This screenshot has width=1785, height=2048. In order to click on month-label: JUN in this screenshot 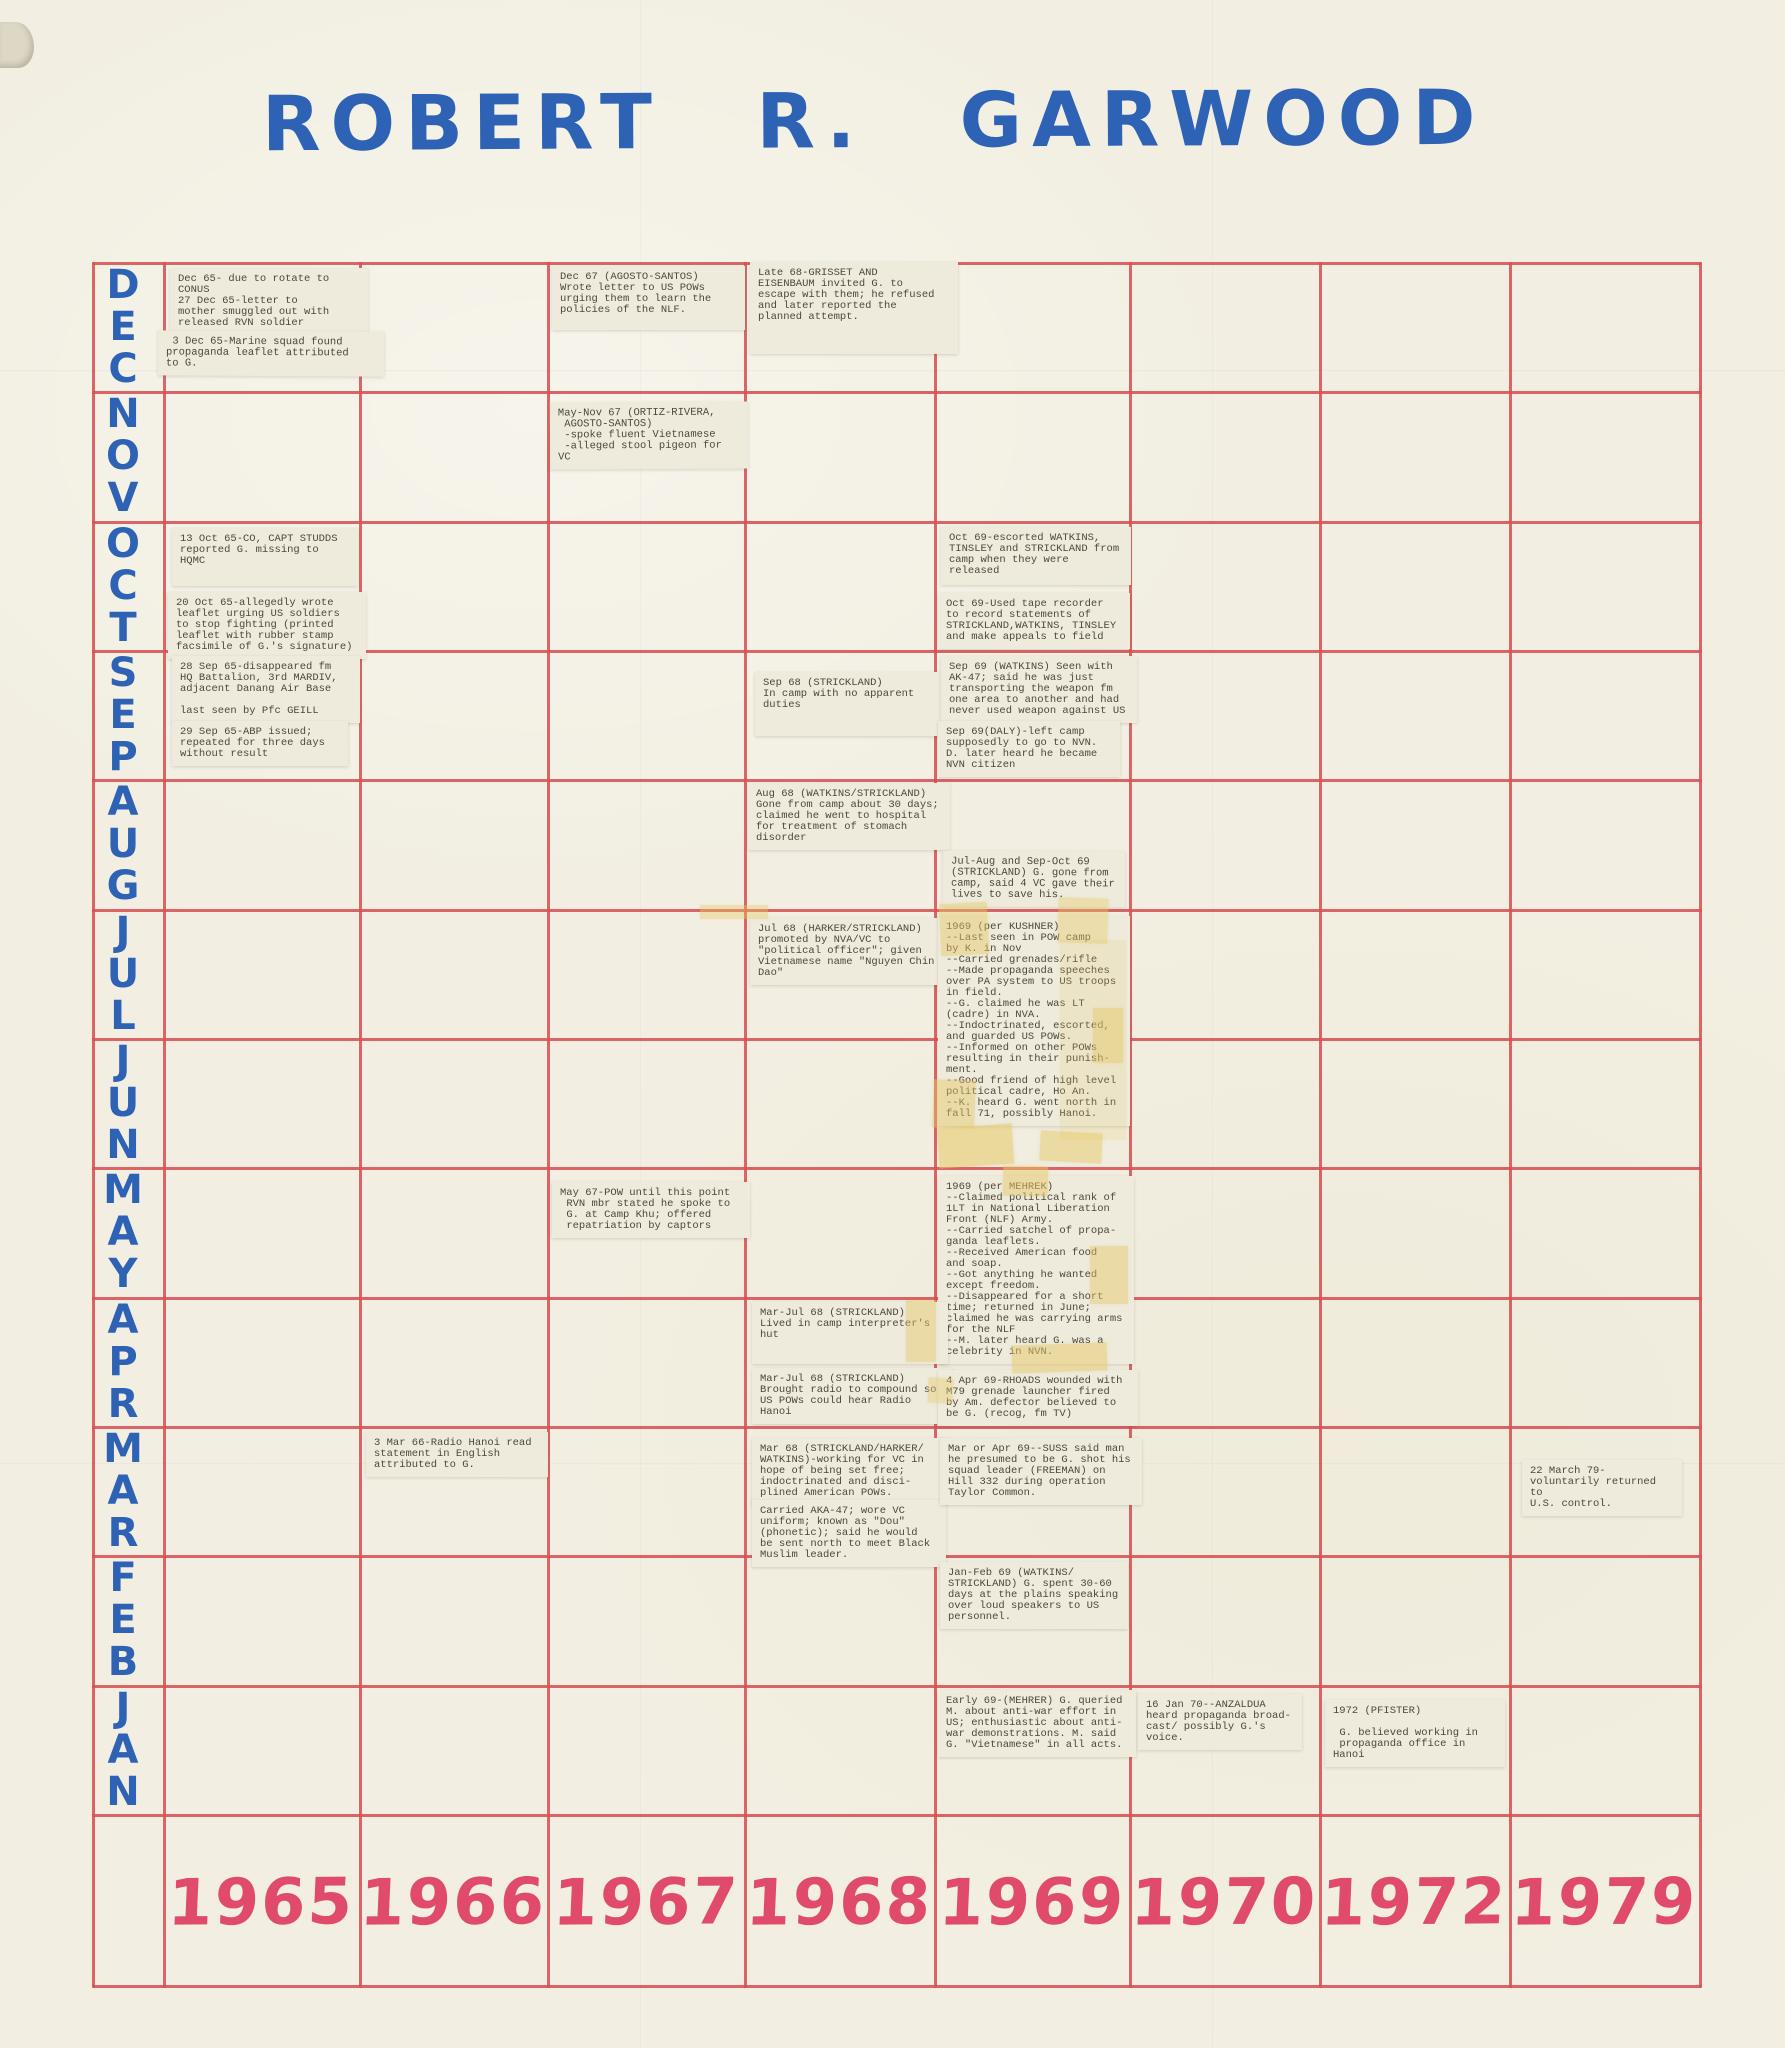, I will do `click(123, 1102)`.